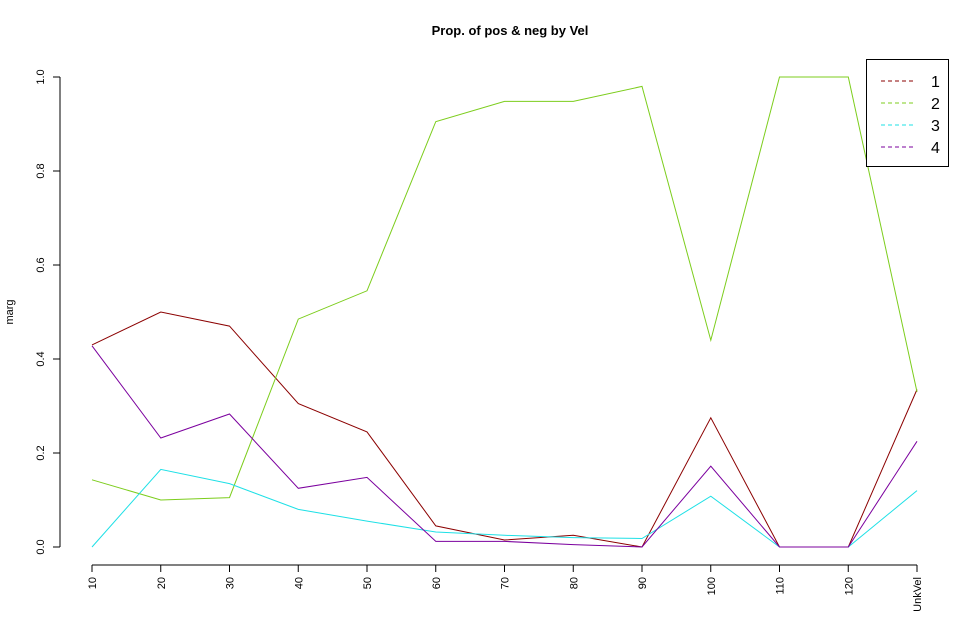 The width and height of the screenshot is (980, 640). Describe the element at coordinates (935, 82) in the screenshot. I see `legend-label-1: 1` at that location.